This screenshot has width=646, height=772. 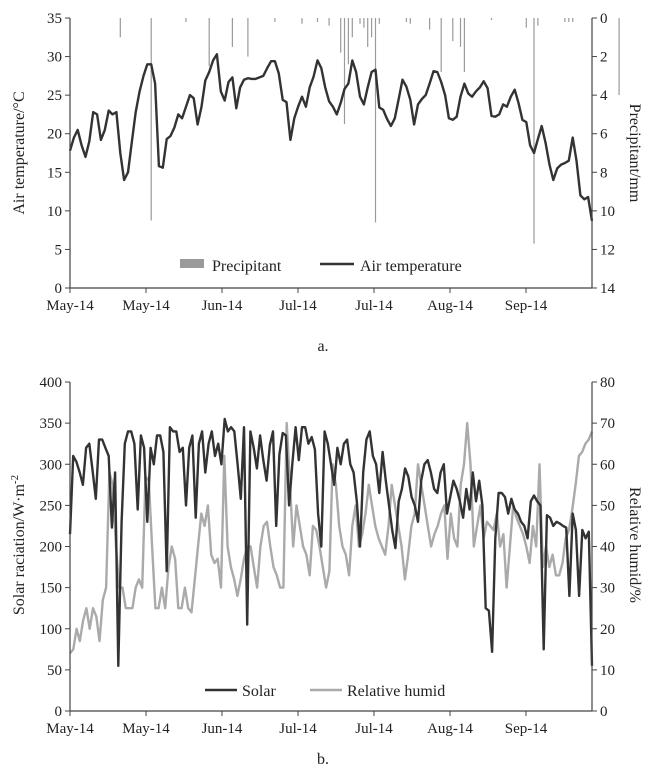 I want to click on panel-b-left-tick-label: 350, so click(x=51, y=424).